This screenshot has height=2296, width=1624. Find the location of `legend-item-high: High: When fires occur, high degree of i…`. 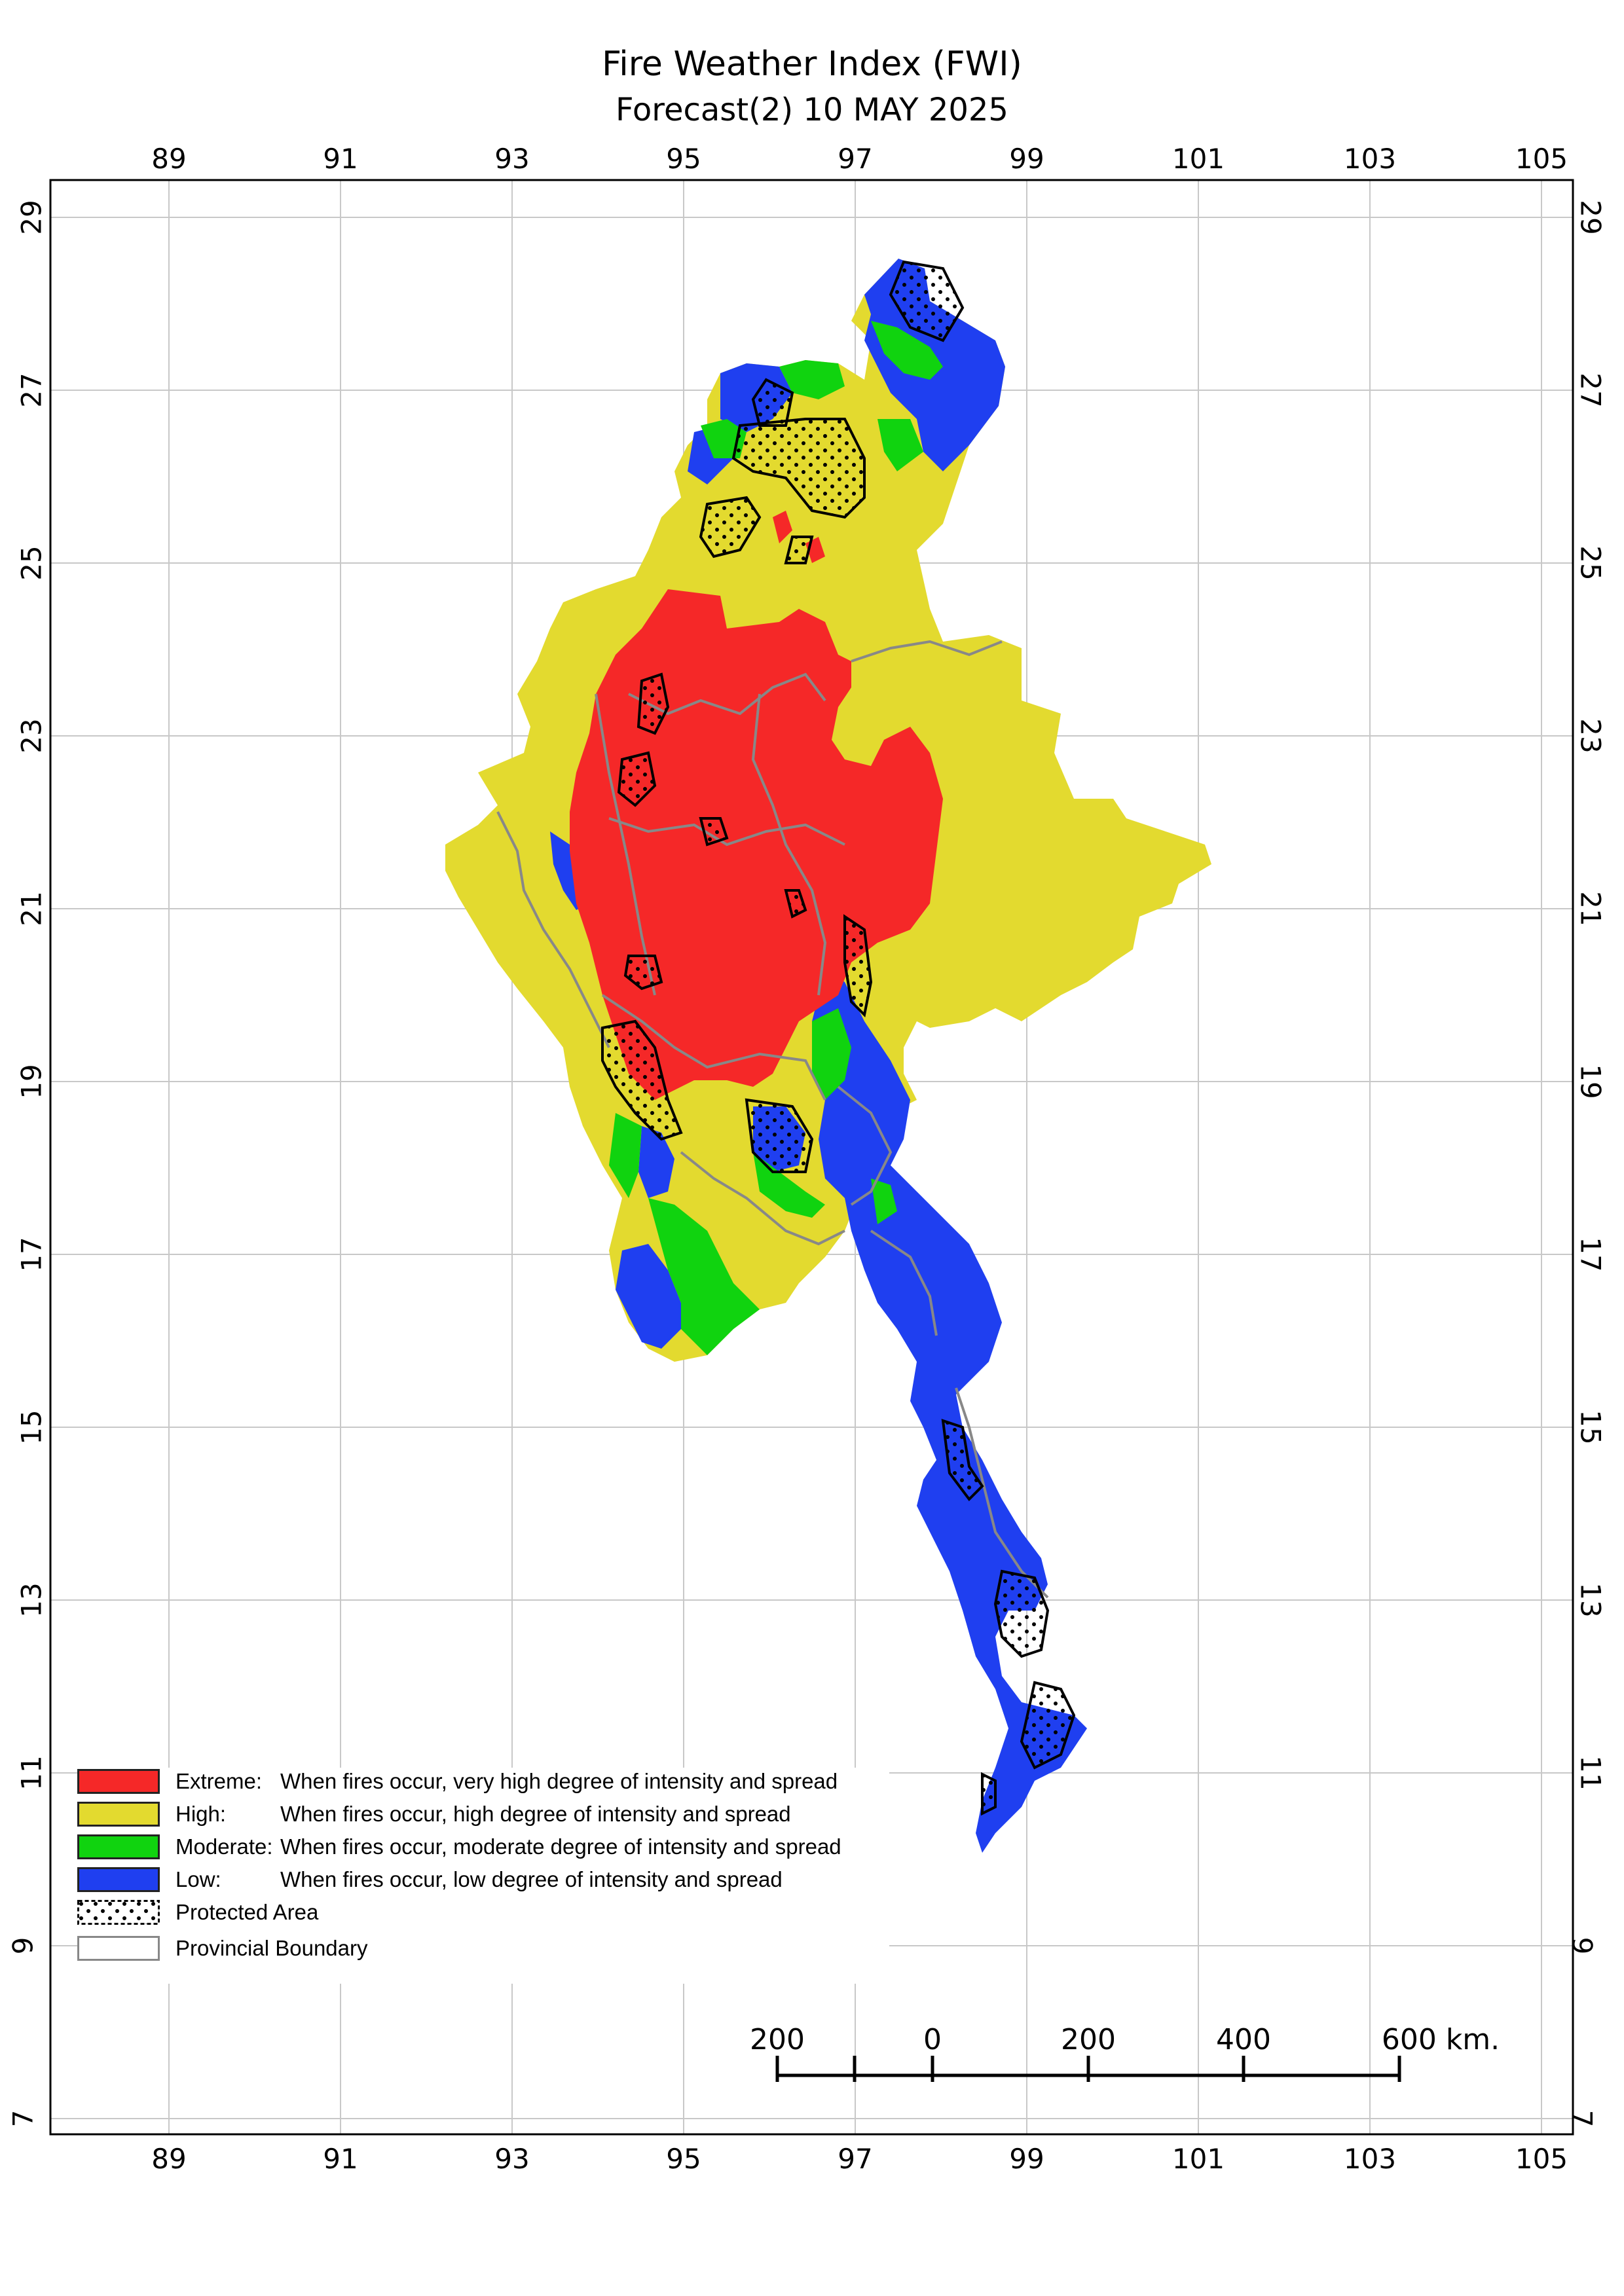

legend-item-high: High: When fires occur, high degree of i… is located at coordinates (434, 1814).